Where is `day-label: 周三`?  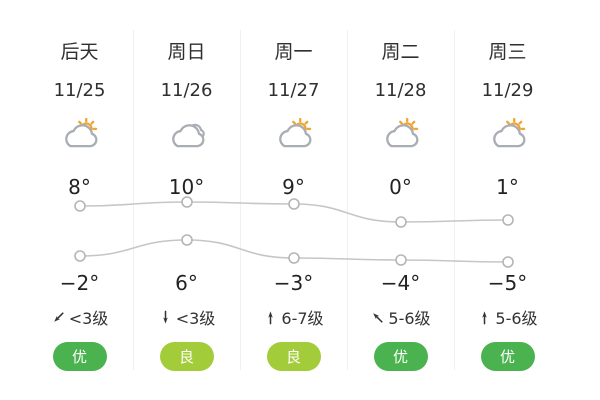
day-label: 周三 is located at coordinates (507, 51).